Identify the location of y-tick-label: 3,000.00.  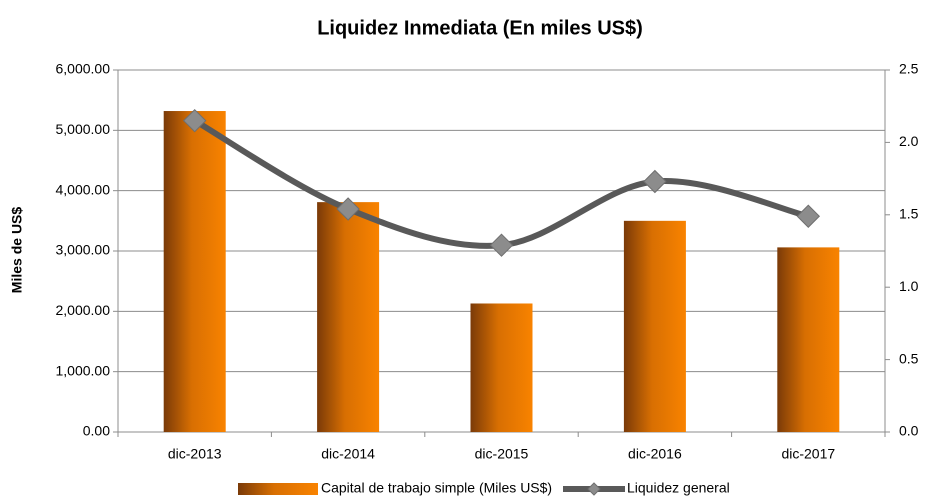
(83, 250).